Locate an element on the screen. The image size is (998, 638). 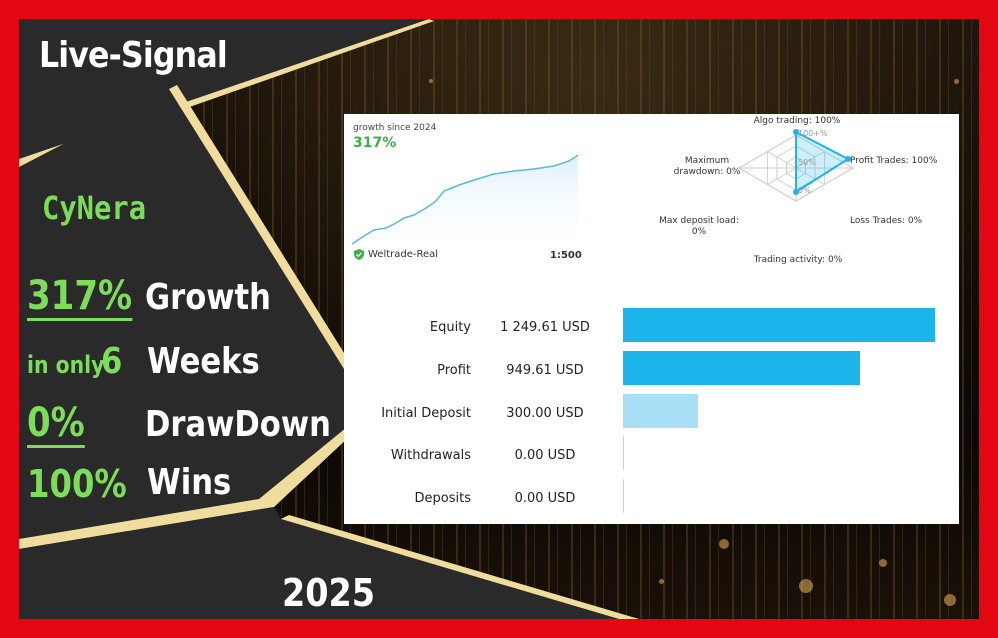
drawdown-value: 0% is located at coordinates (56, 424).